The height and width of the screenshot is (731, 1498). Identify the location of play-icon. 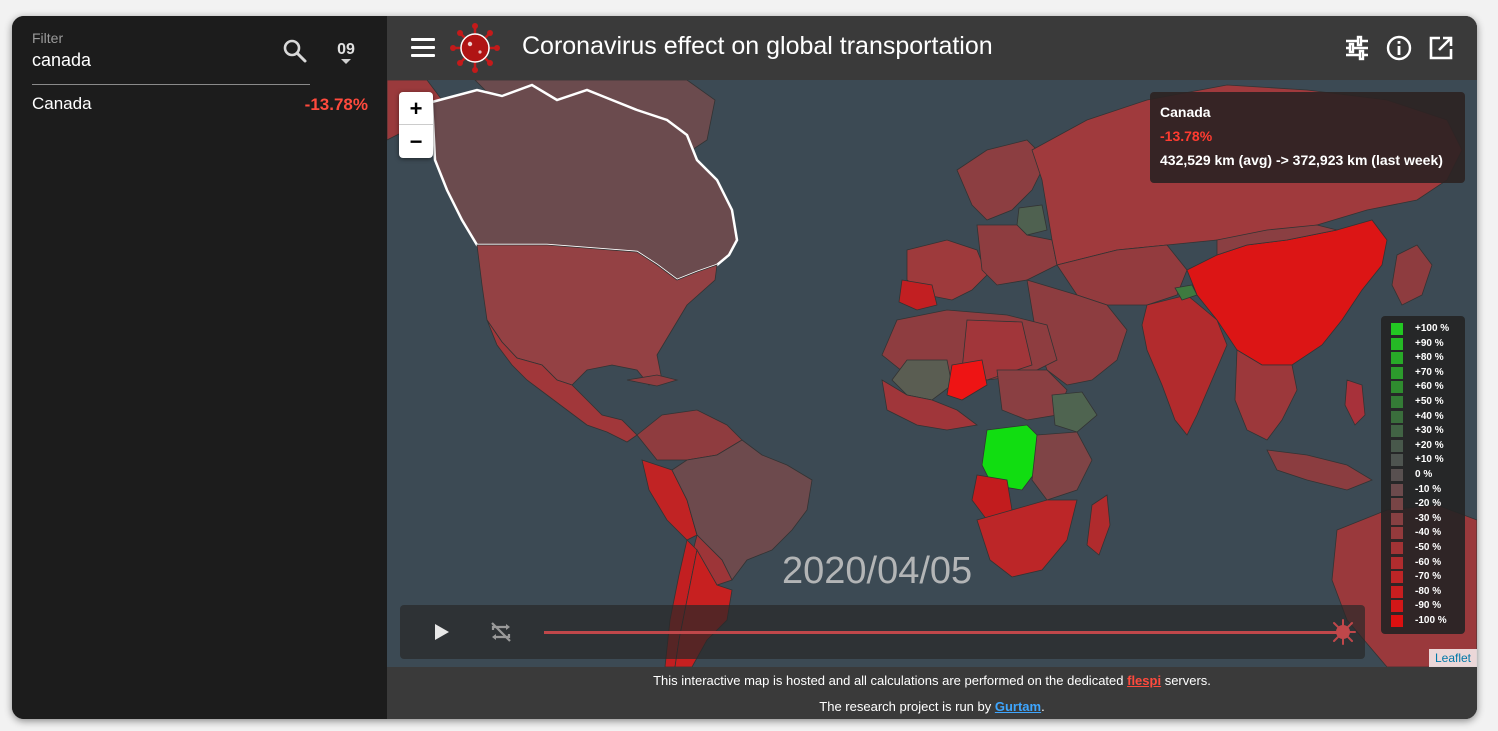
(441, 632).